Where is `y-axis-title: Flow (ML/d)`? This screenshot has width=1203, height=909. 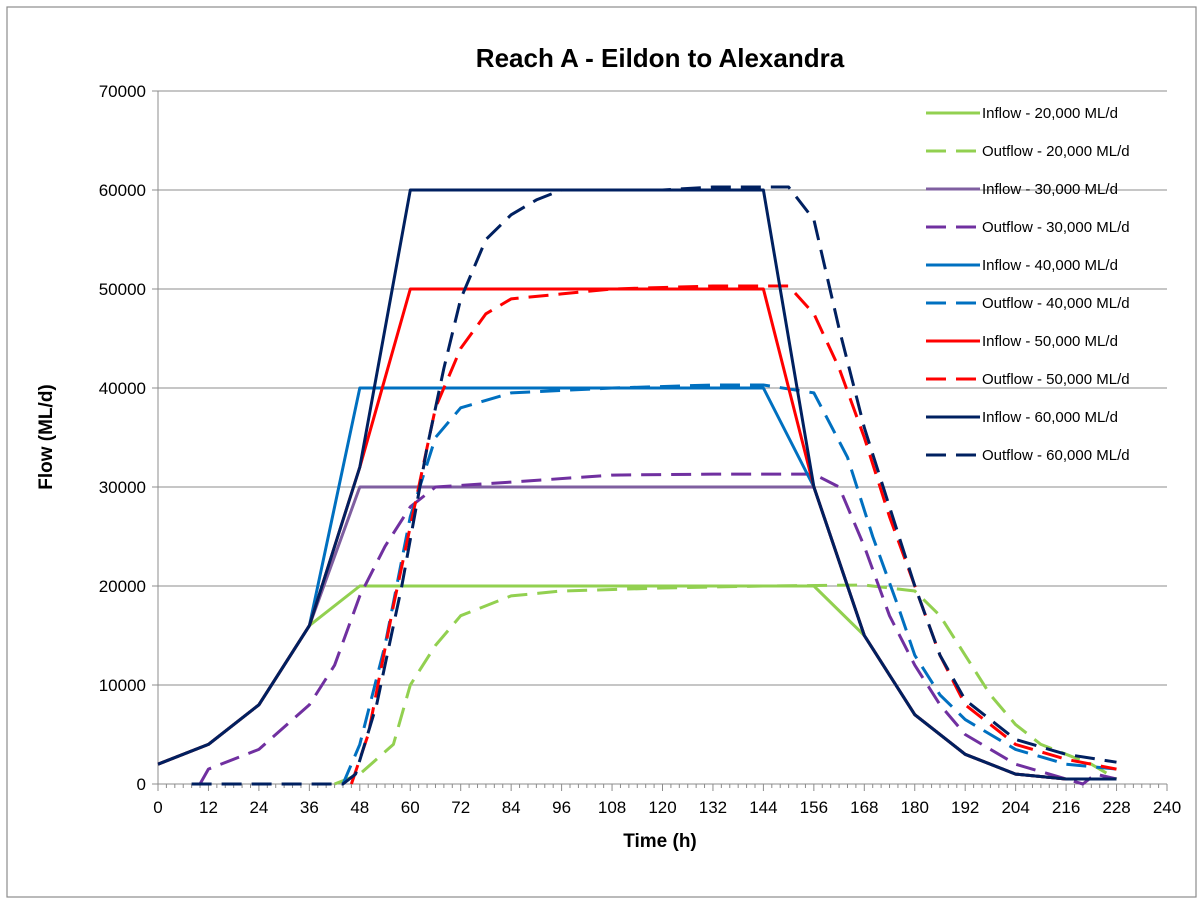 y-axis-title: Flow (ML/d) is located at coordinates (46, 437).